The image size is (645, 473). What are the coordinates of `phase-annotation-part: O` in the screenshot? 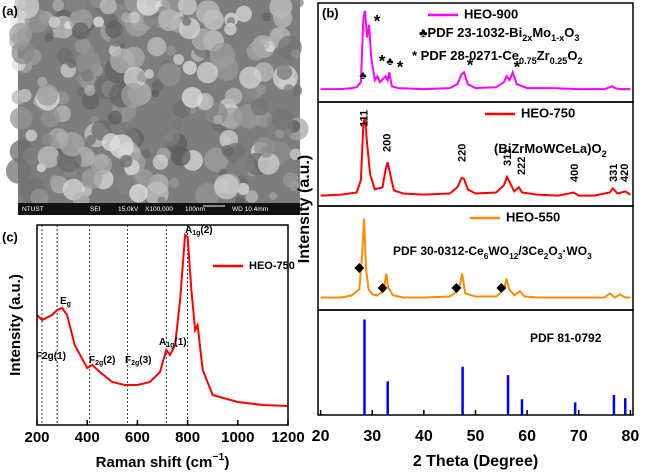 It's located at (569, 32).